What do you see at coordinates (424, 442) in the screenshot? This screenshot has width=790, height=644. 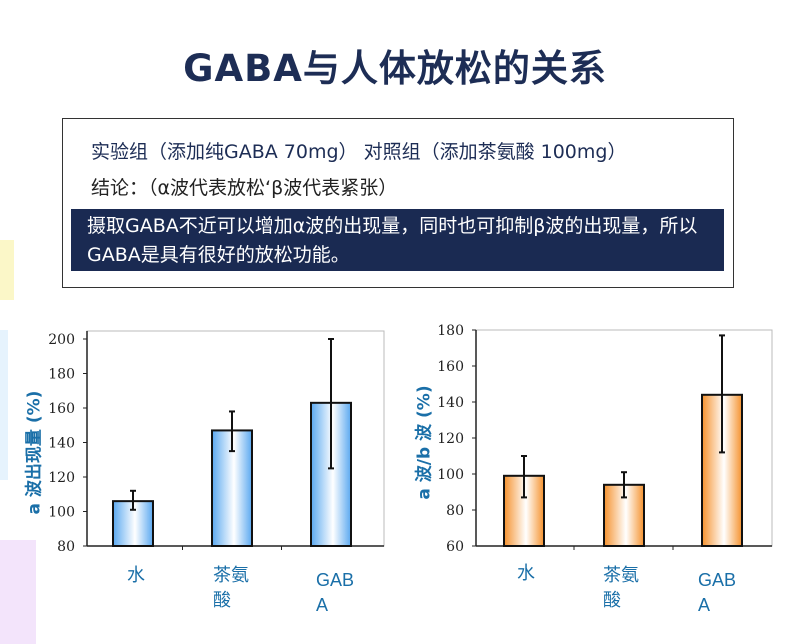 I see `chart2-ylabel: a 波/b 波 (%)` at bounding box center [424, 442].